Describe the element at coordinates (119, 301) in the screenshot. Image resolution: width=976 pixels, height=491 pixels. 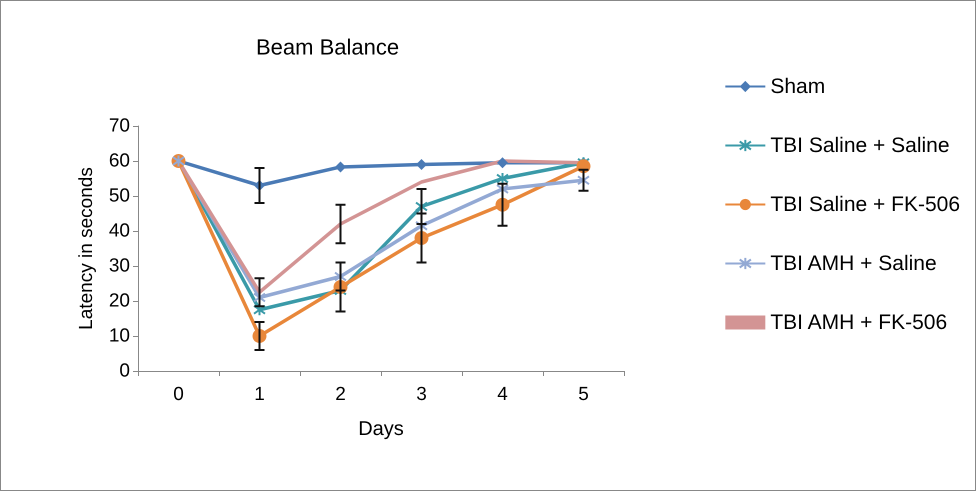
I see `y-tick-label: 20` at that location.